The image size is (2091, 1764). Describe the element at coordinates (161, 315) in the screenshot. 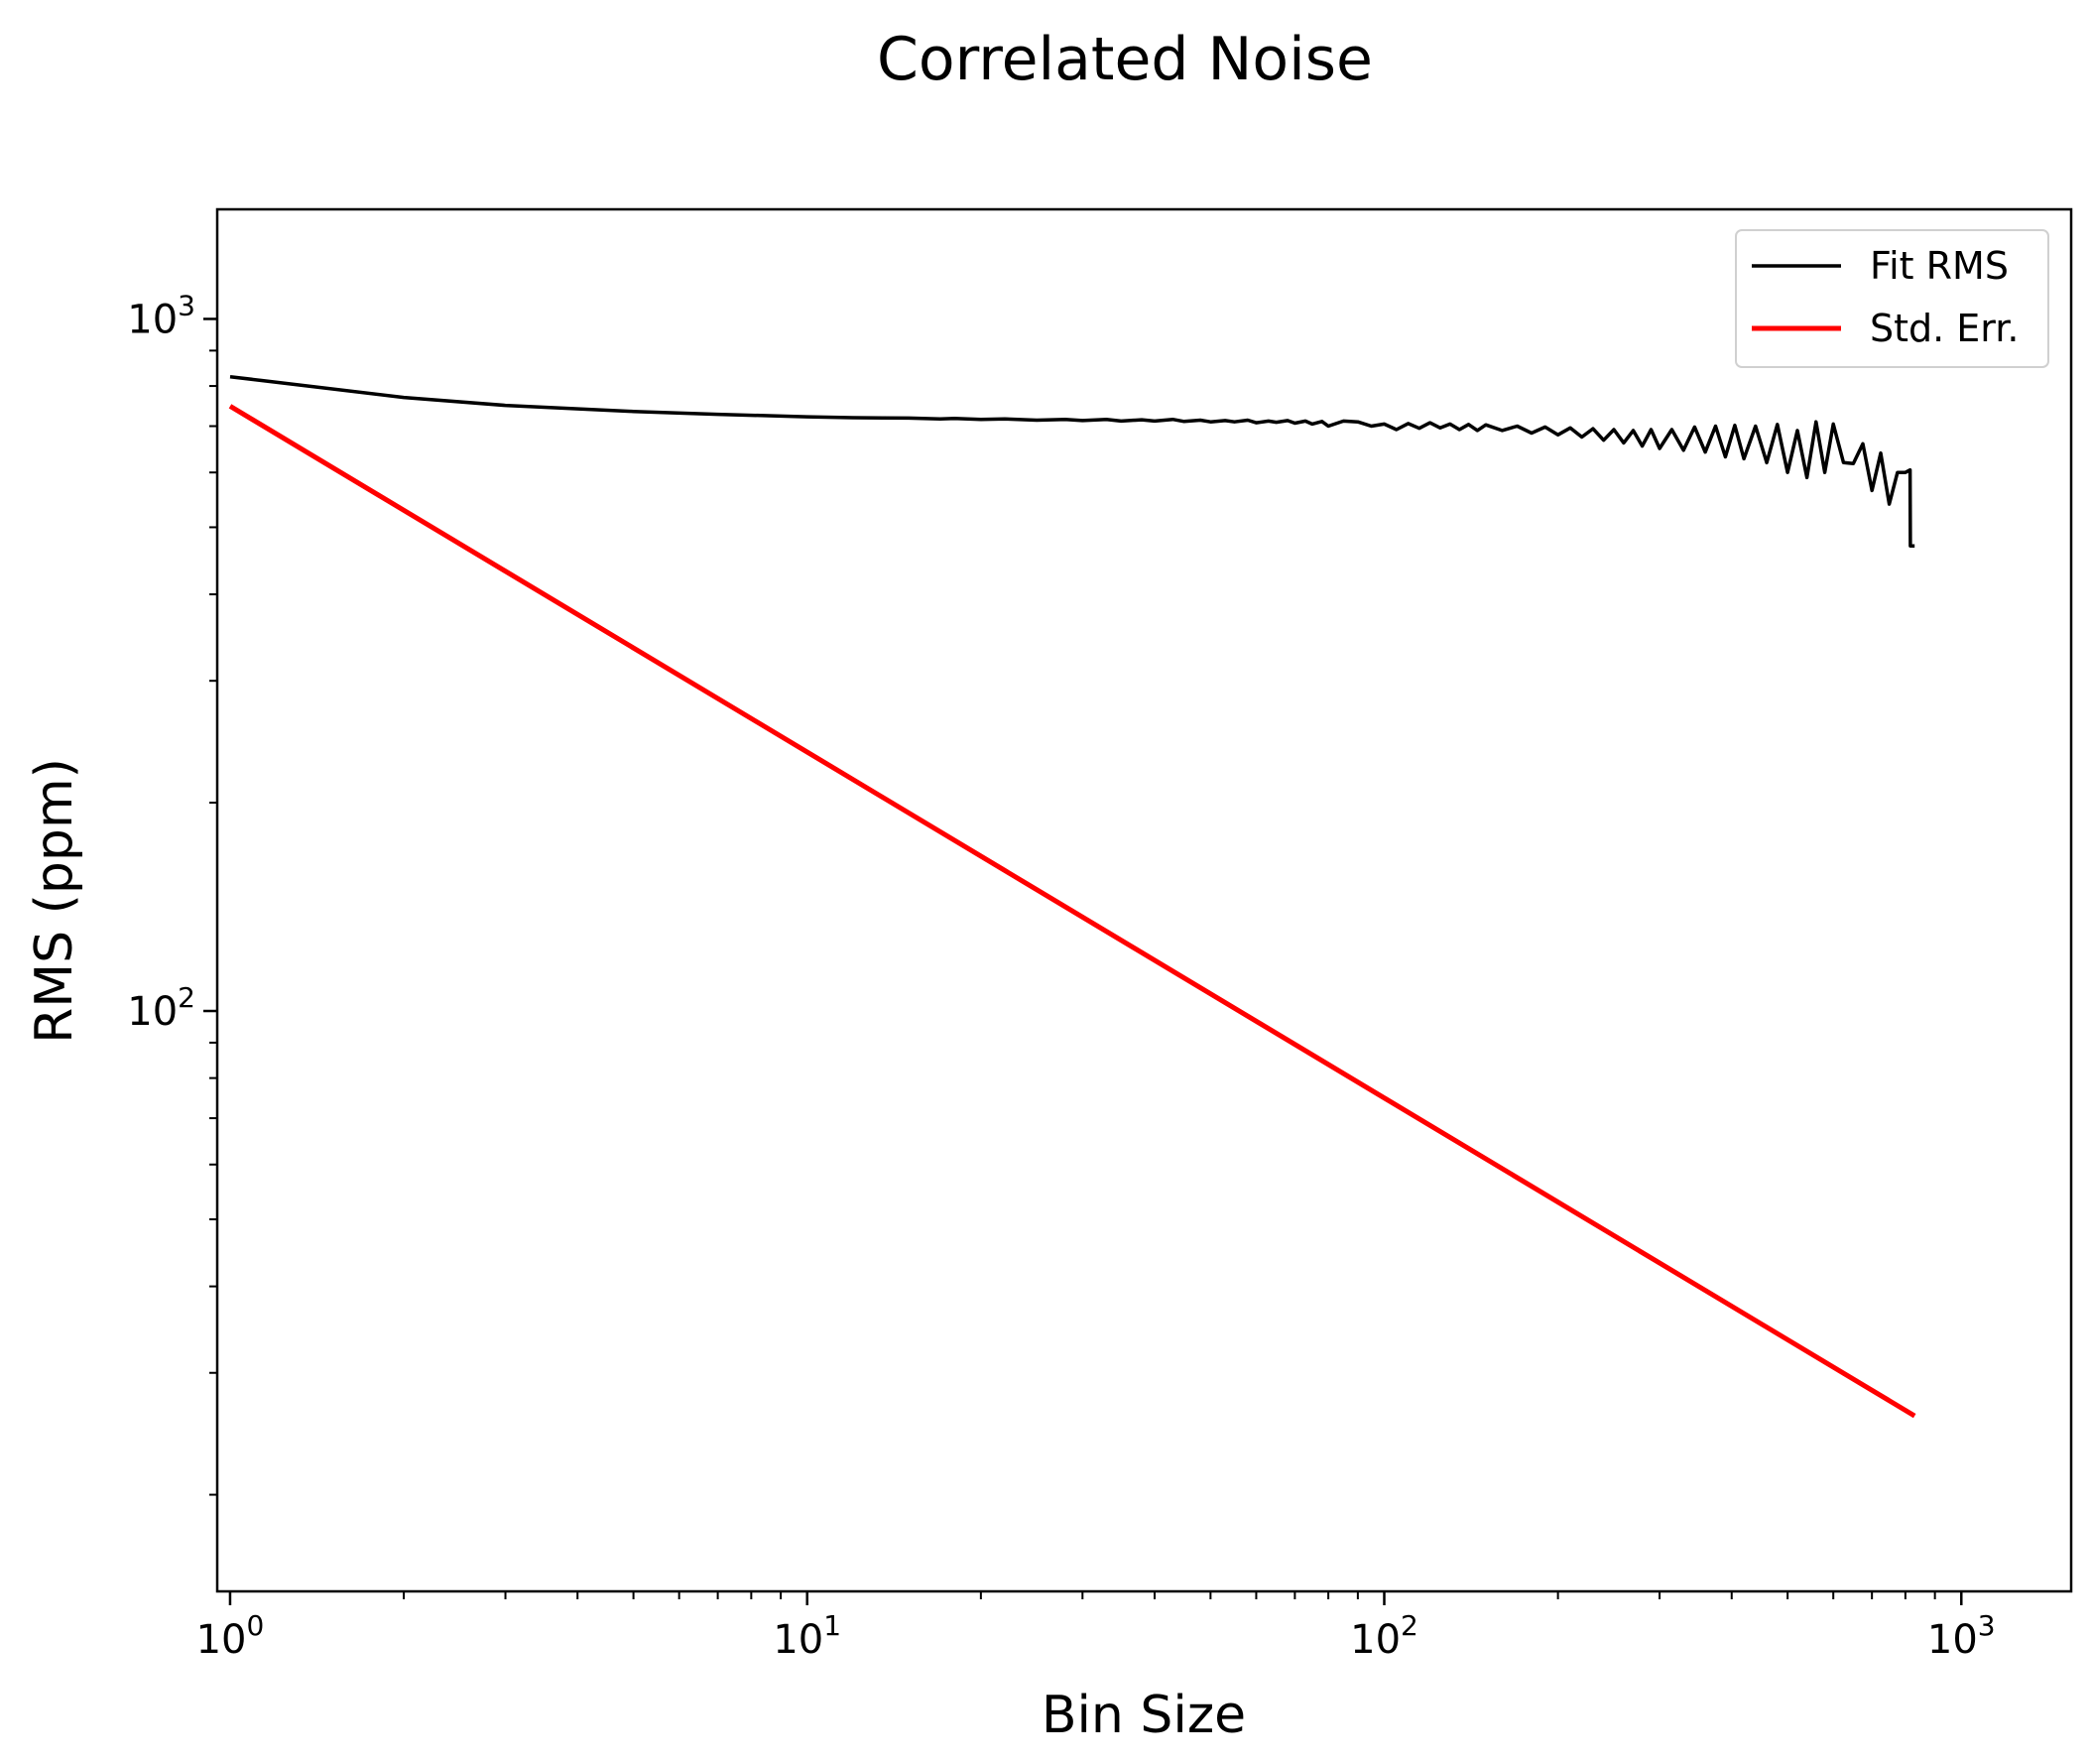

I see `y-tick-label-1: 10³` at that location.